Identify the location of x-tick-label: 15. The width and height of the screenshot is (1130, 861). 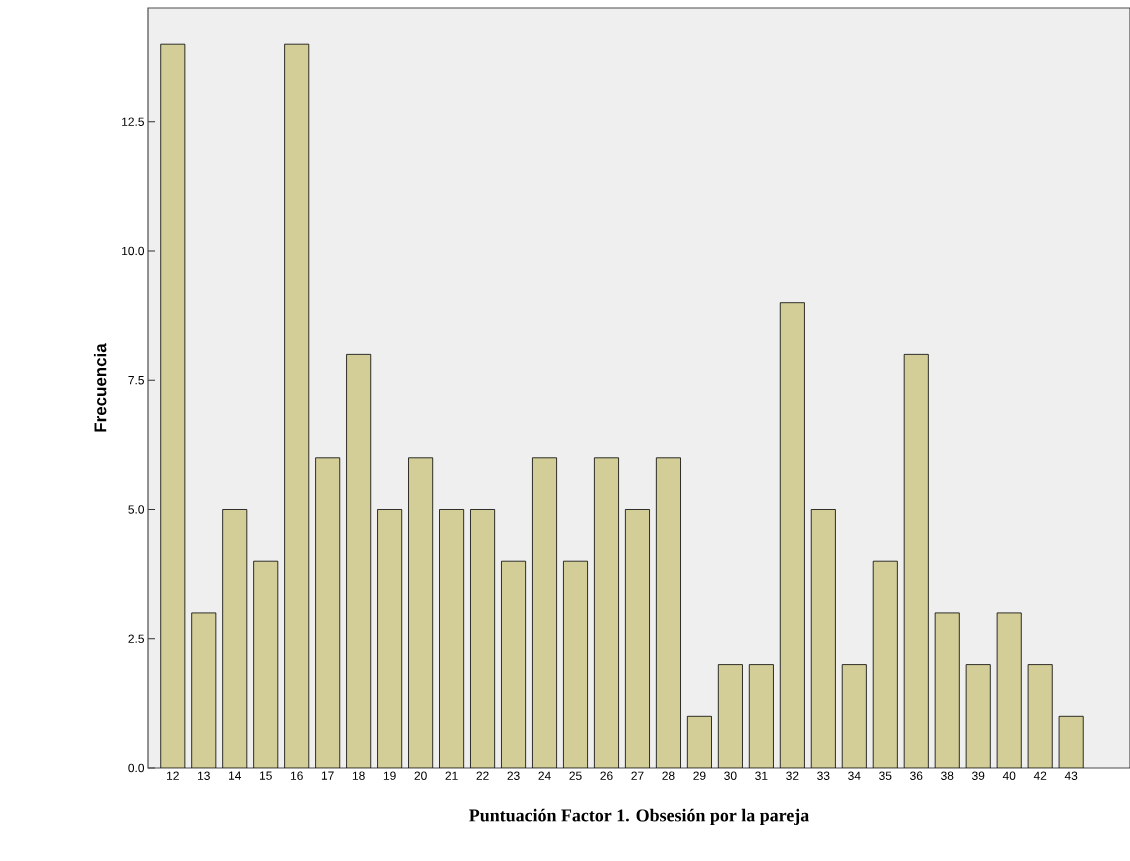
(265, 775).